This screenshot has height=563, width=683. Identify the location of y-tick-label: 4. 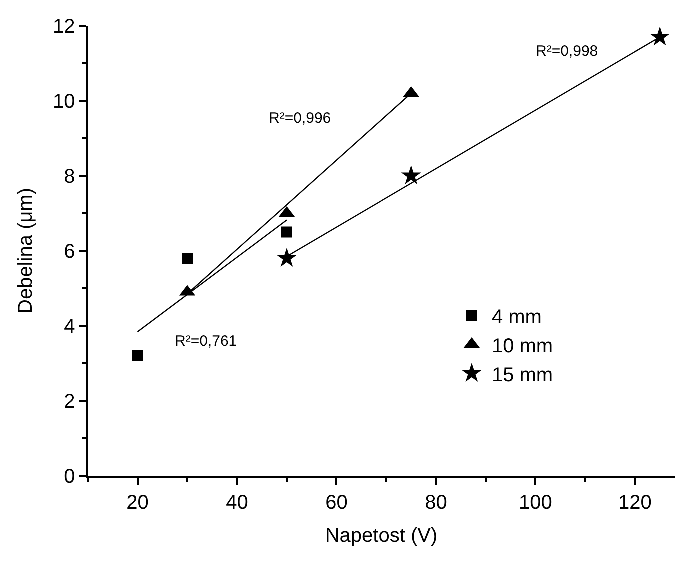
(70, 327).